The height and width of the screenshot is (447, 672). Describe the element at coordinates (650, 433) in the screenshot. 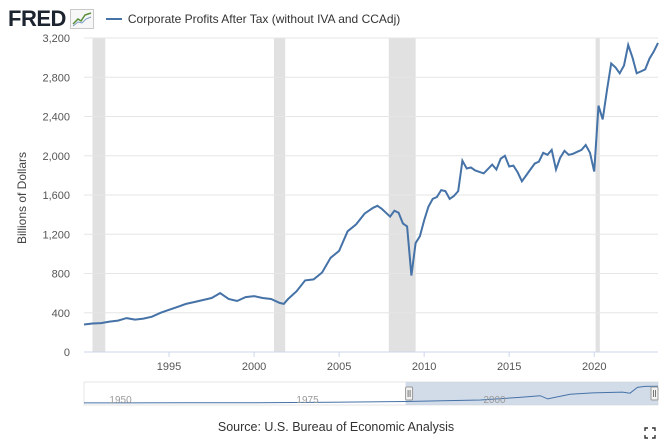

I see `fullscreen-icon` at that location.